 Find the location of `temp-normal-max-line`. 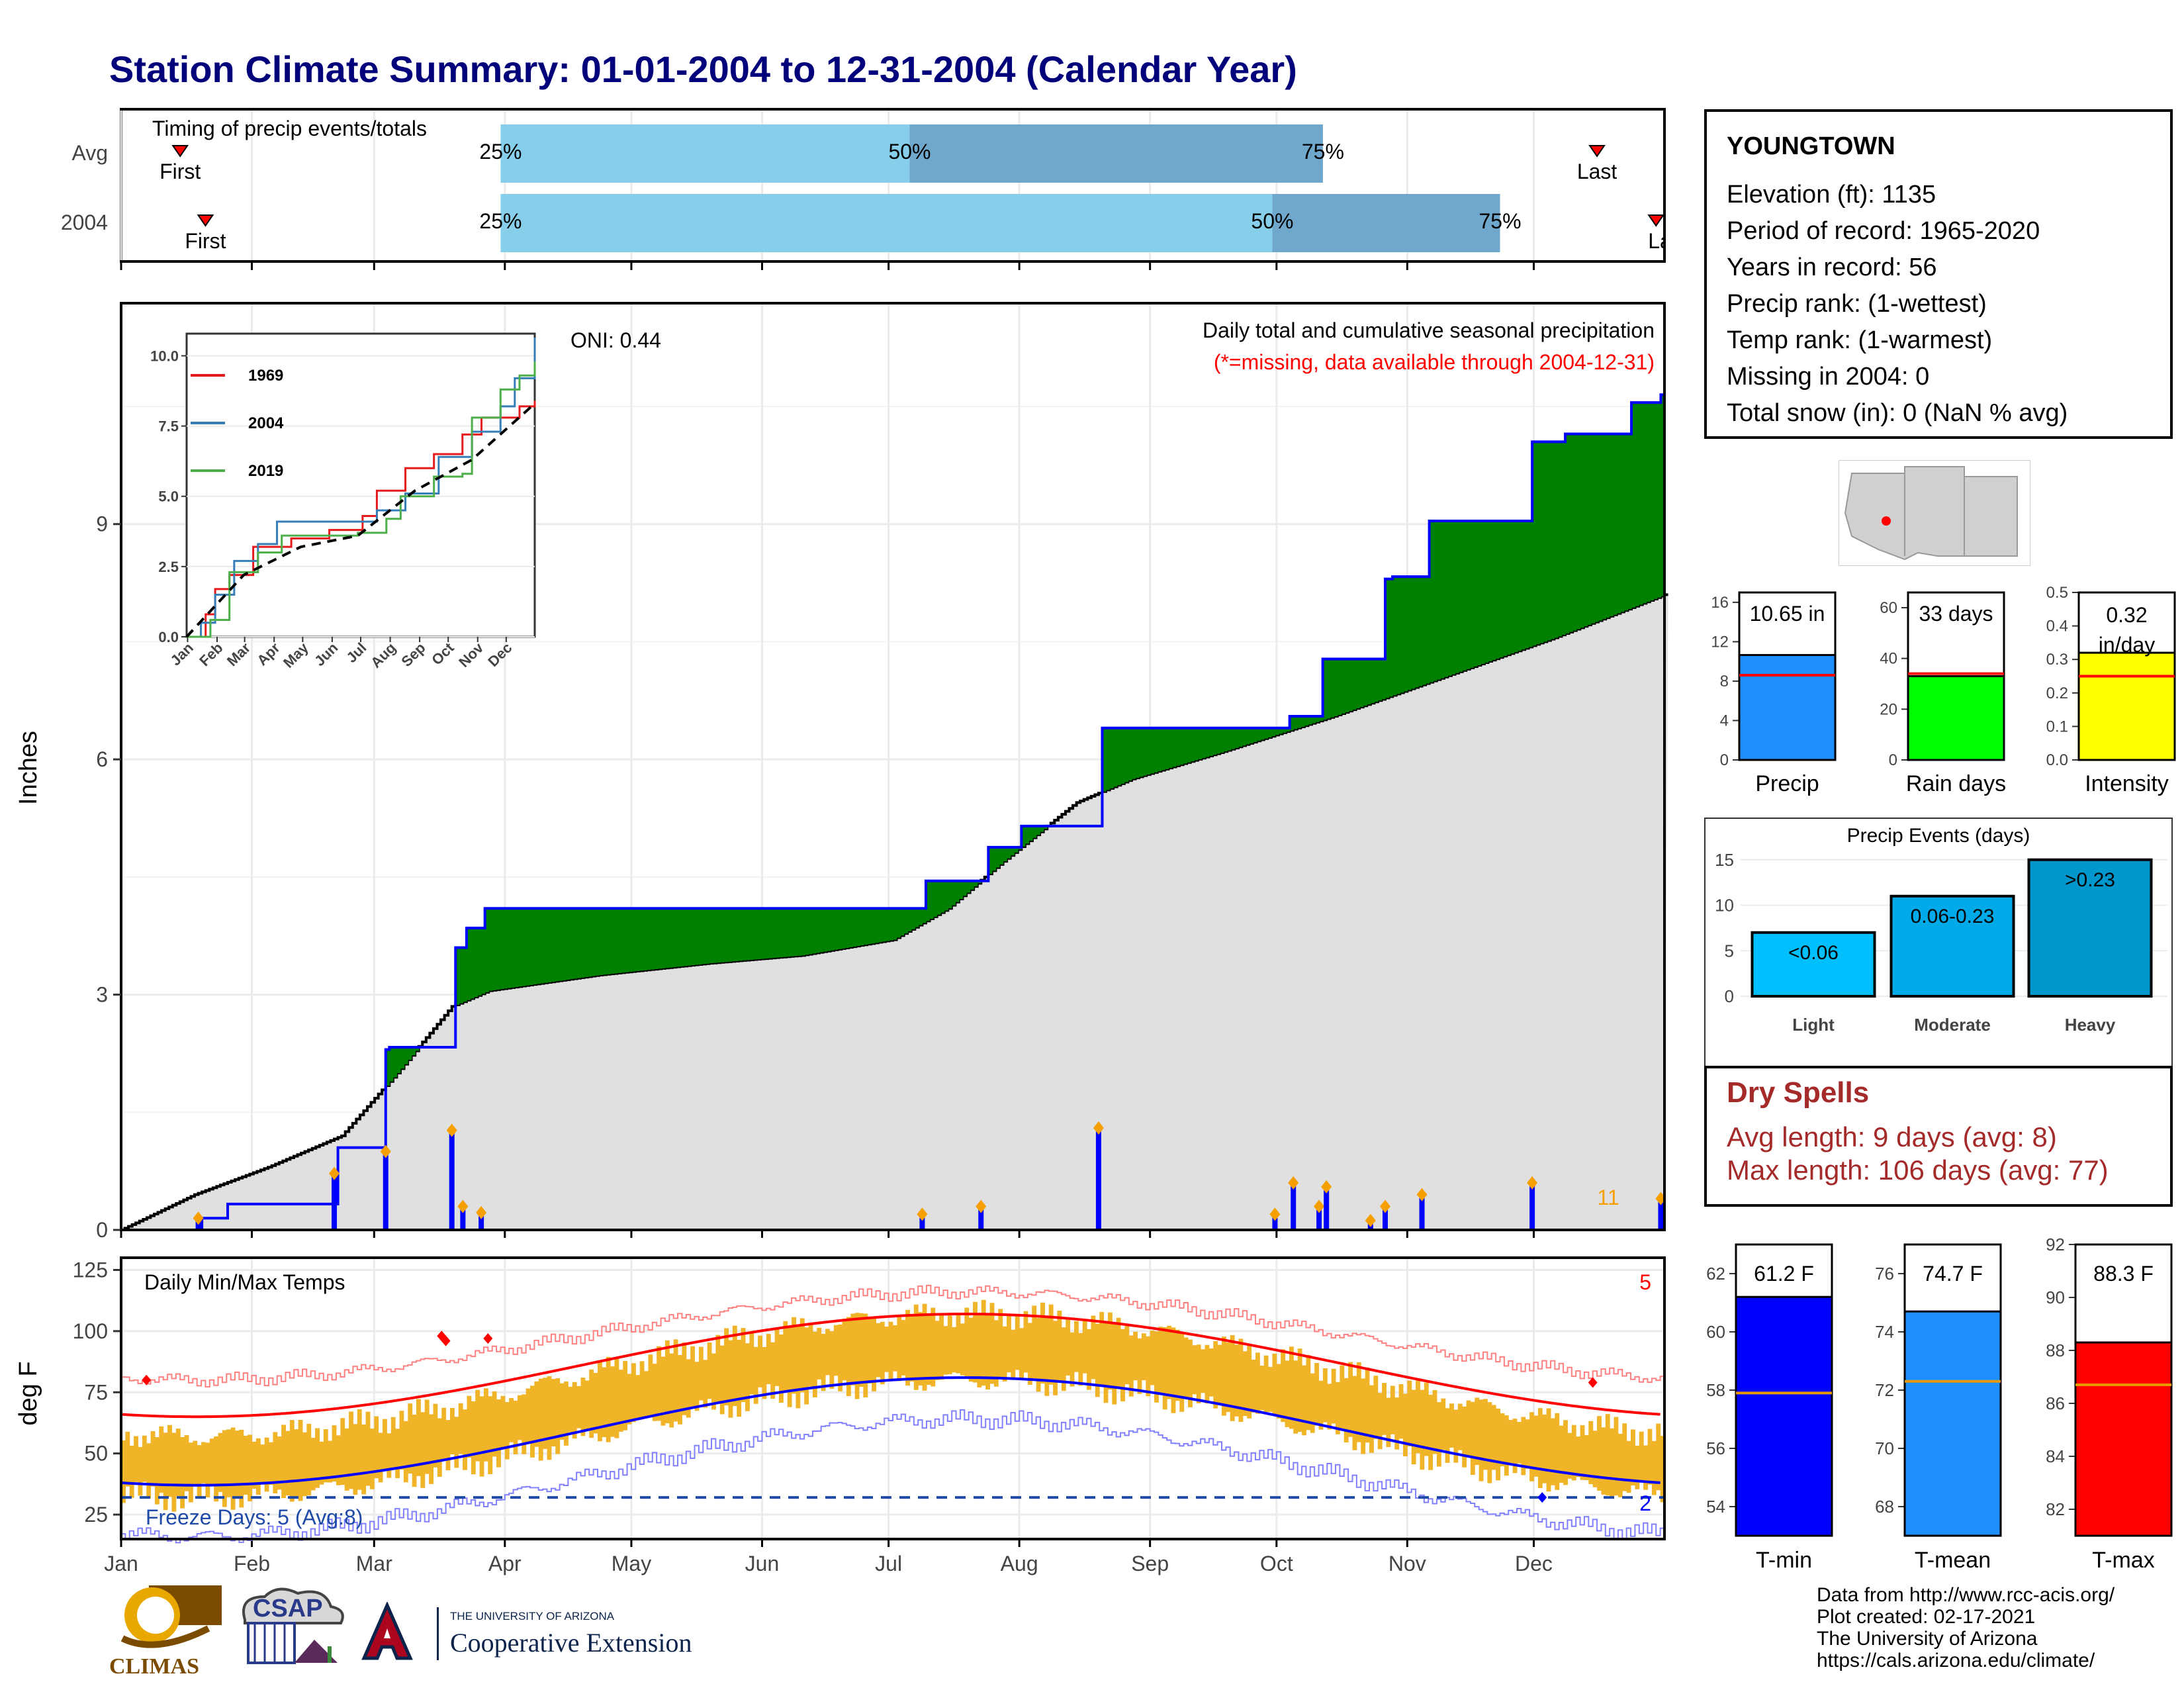

temp-normal-max-line is located at coordinates (890, 1366).